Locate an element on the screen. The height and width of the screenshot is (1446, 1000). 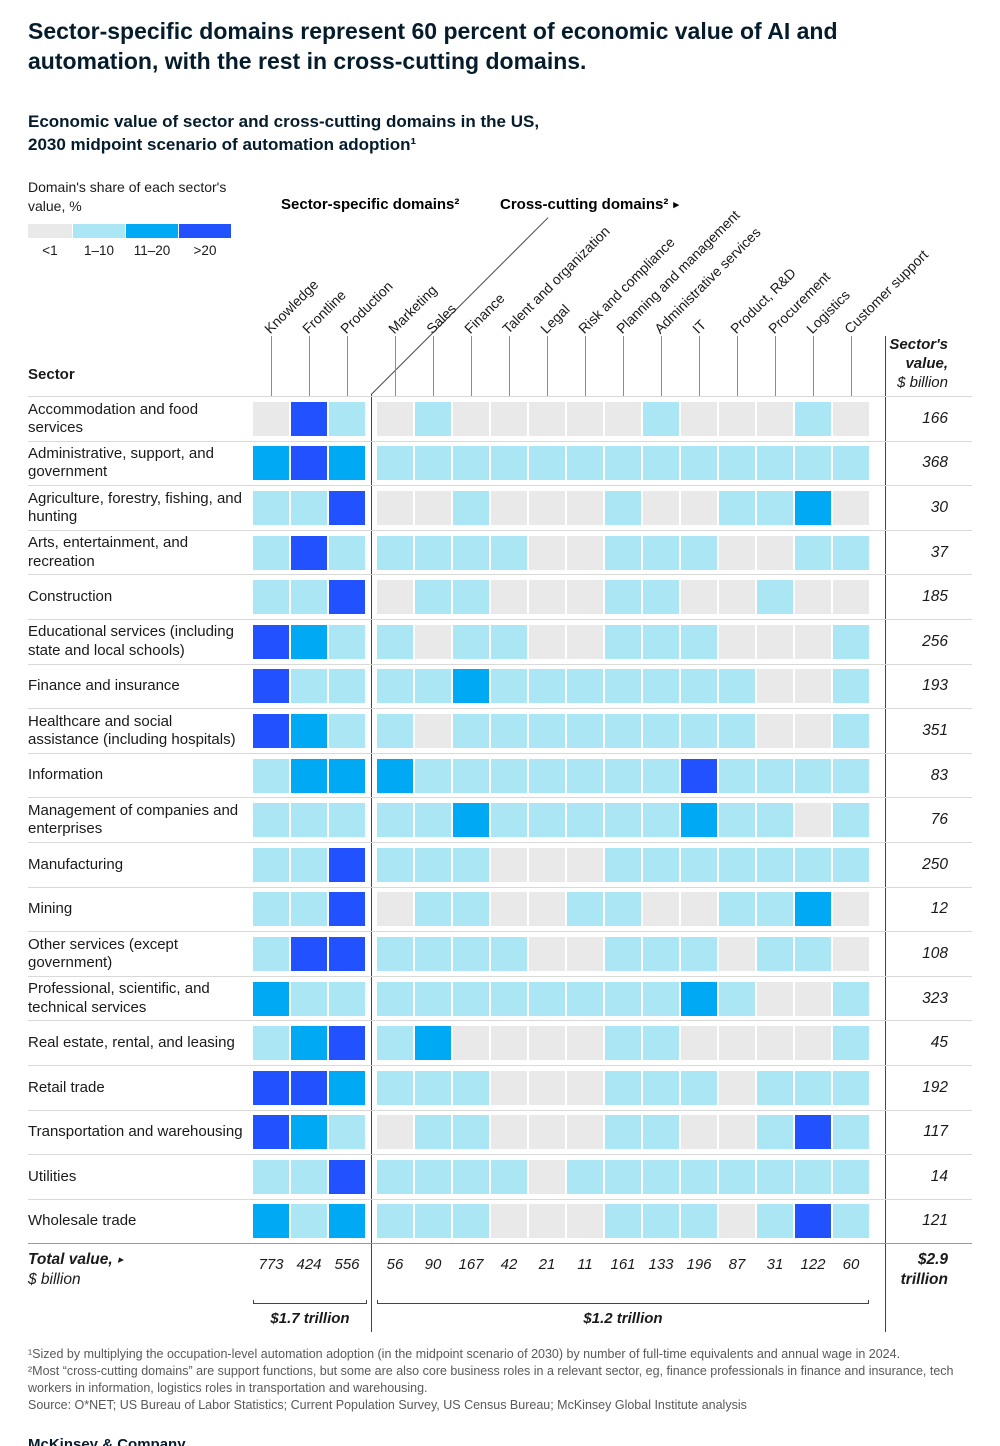
sector-value: 76 is located at coordinates (939, 820).